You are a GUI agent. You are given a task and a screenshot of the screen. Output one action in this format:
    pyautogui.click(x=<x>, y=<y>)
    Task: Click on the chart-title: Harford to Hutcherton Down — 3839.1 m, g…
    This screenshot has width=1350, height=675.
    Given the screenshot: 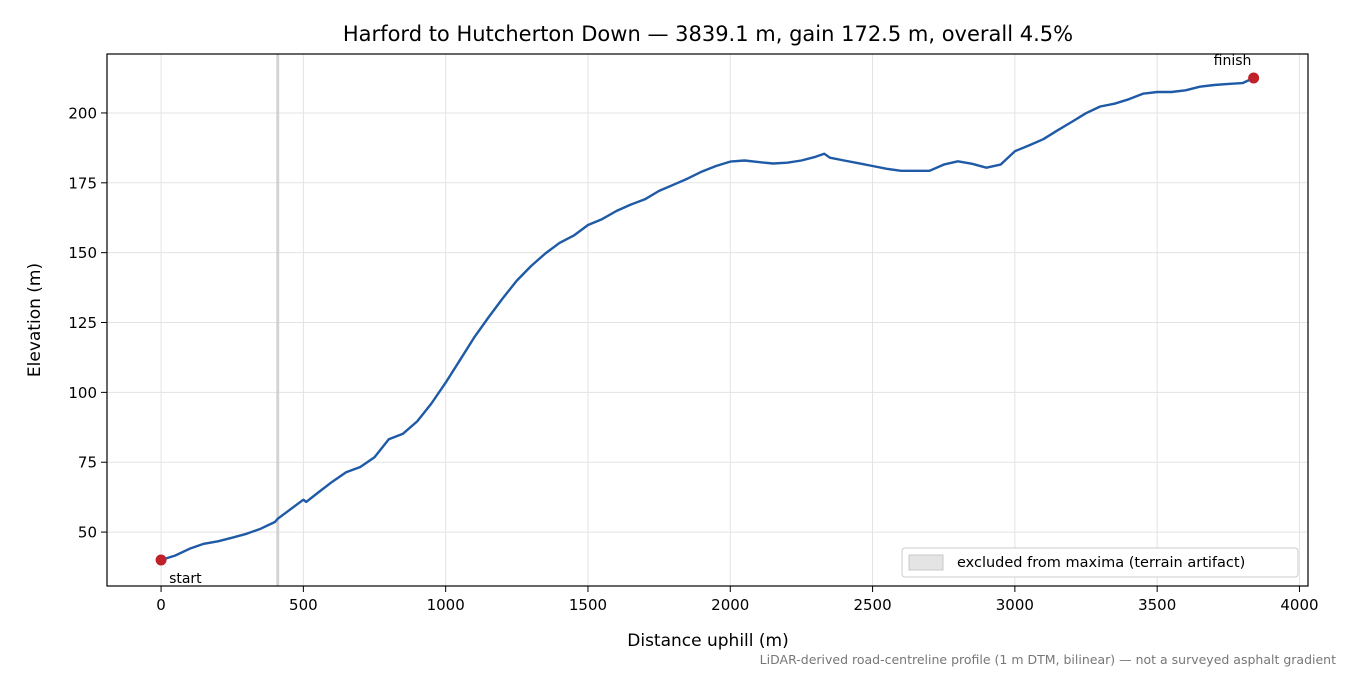 What is the action you would take?
    pyautogui.click(x=708, y=34)
    